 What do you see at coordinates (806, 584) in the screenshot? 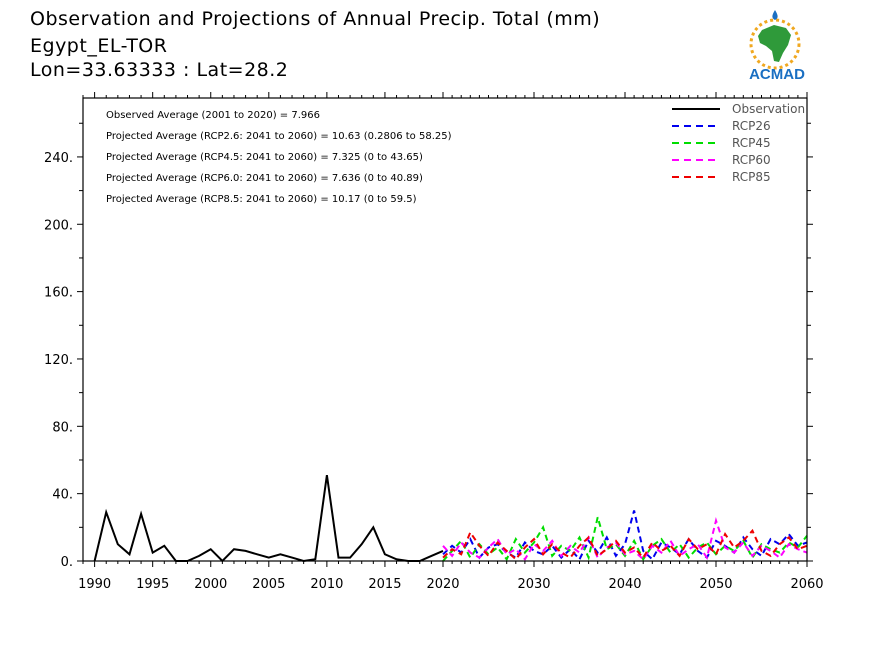
I see `x-tick-label: 2060` at bounding box center [806, 584].